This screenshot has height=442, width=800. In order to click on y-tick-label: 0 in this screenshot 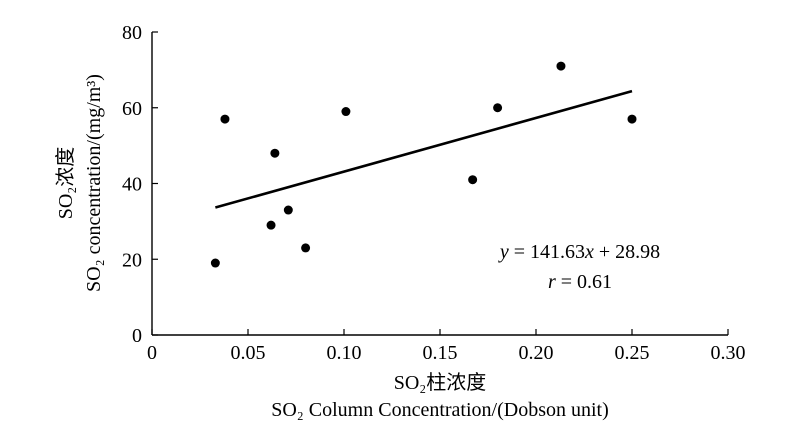, I will do `click(137, 336)`.